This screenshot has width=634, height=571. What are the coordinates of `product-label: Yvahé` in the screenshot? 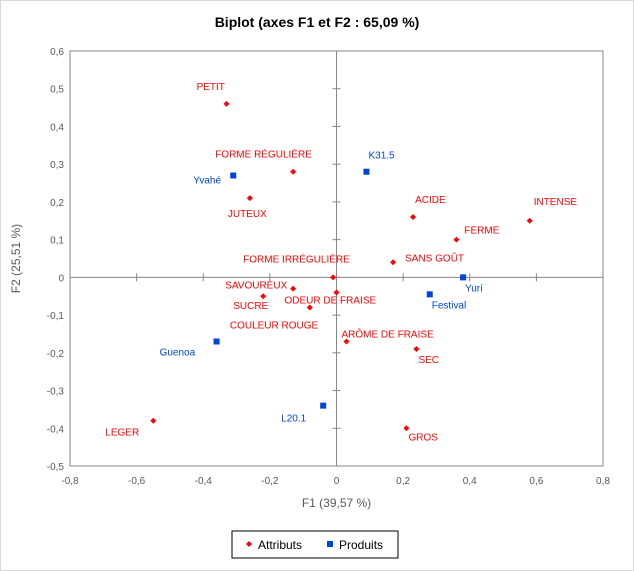 It's located at (207, 181).